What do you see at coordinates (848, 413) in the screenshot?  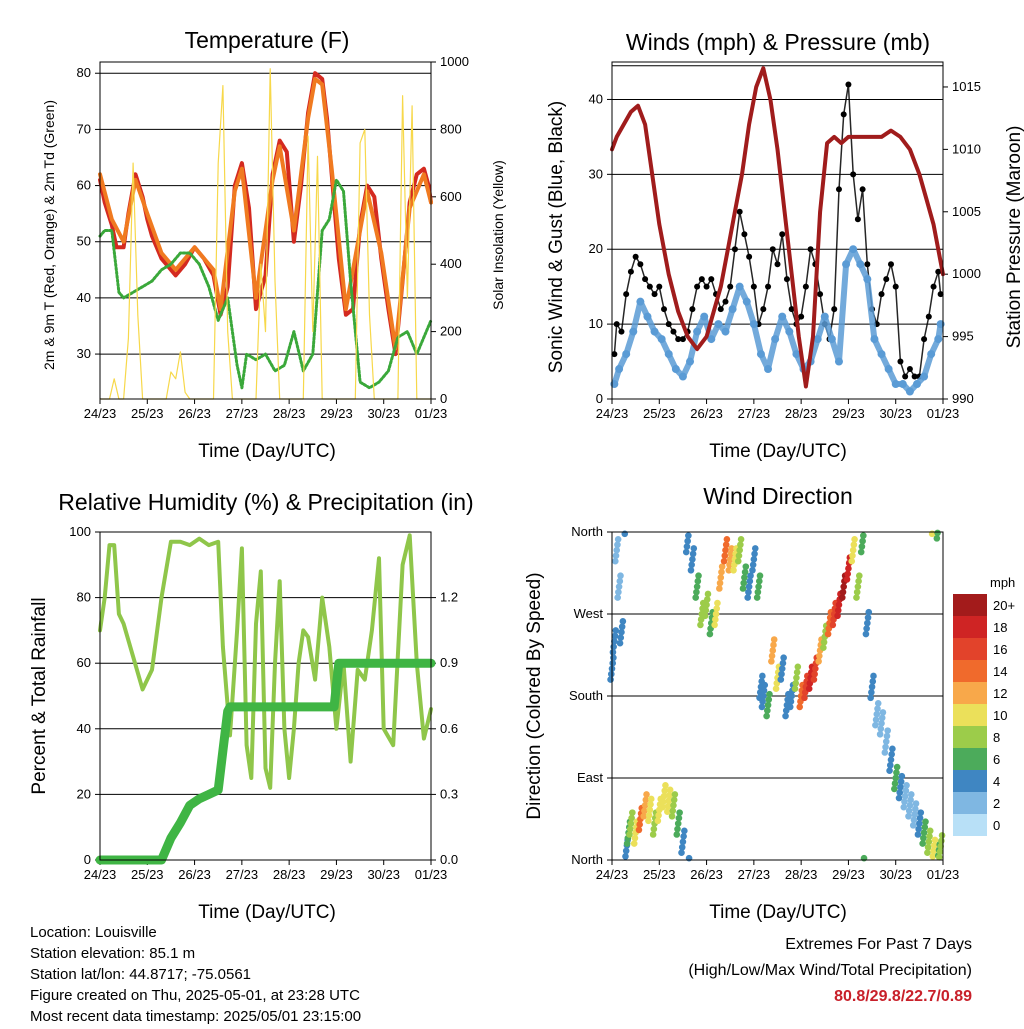 I see `x-tick-label: 29/23` at bounding box center [848, 413].